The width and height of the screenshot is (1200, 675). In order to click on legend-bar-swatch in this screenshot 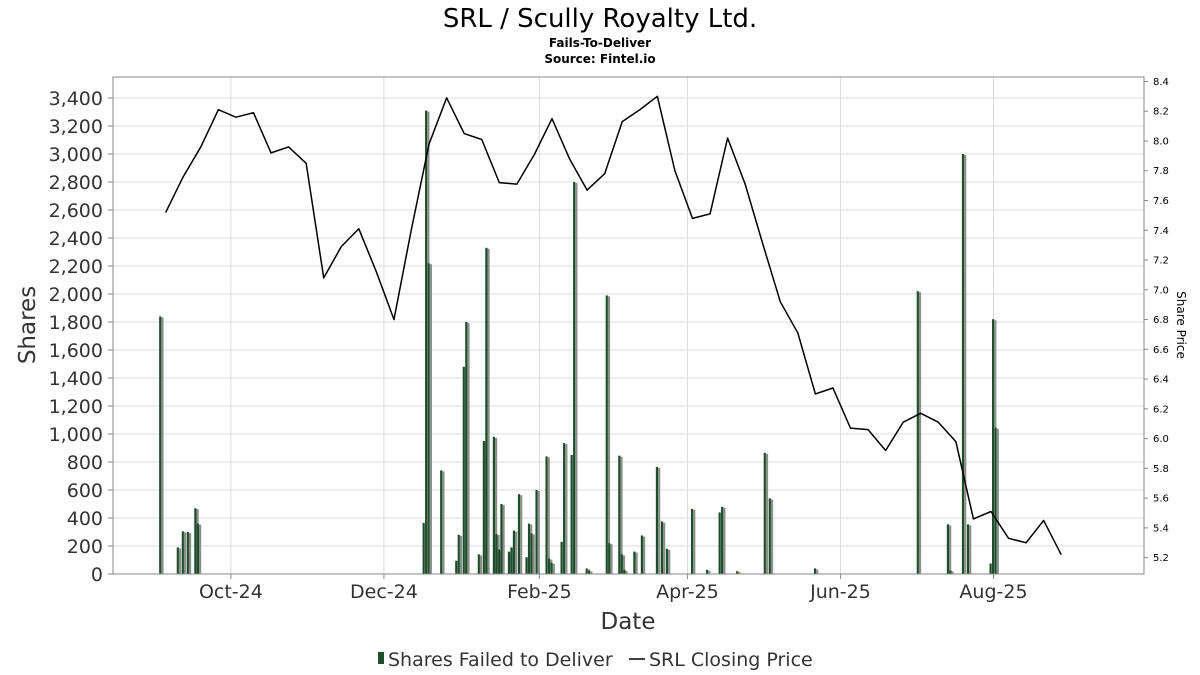, I will do `click(381, 658)`.